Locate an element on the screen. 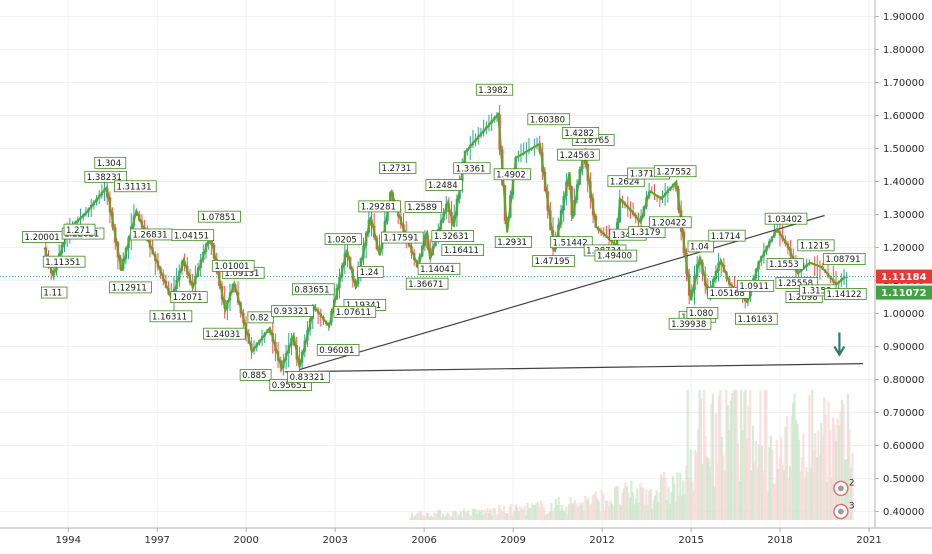 The width and height of the screenshot is (932, 554). zigzag-label: 1.08791 is located at coordinates (844, 259).